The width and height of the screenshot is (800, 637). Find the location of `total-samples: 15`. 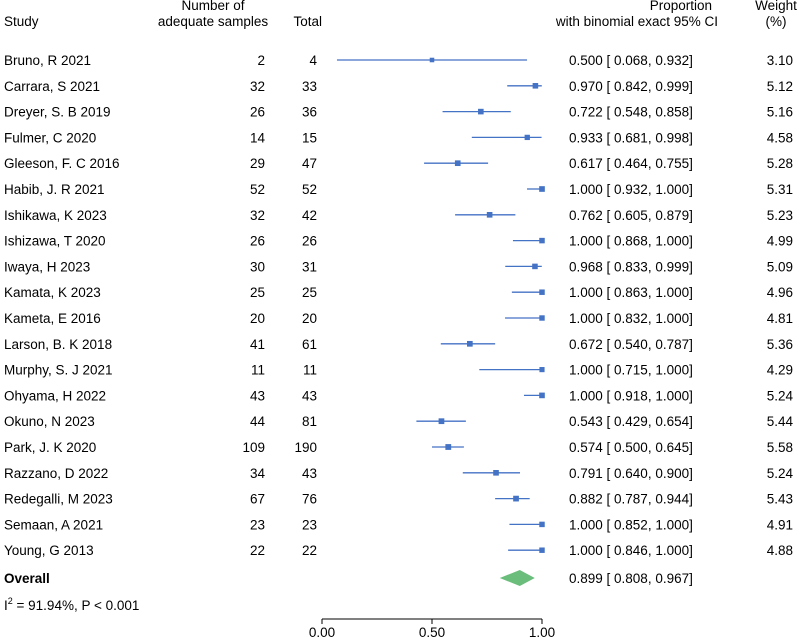

total-samples: 15 is located at coordinates (309, 137).